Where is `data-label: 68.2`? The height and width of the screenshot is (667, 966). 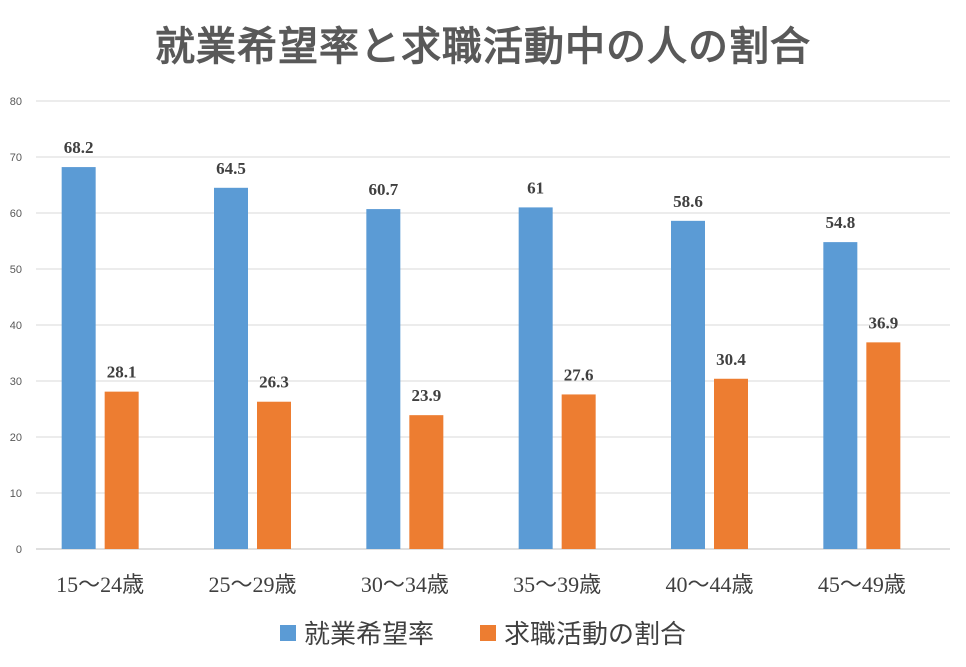 data-label: 68.2 is located at coordinates (79, 147).